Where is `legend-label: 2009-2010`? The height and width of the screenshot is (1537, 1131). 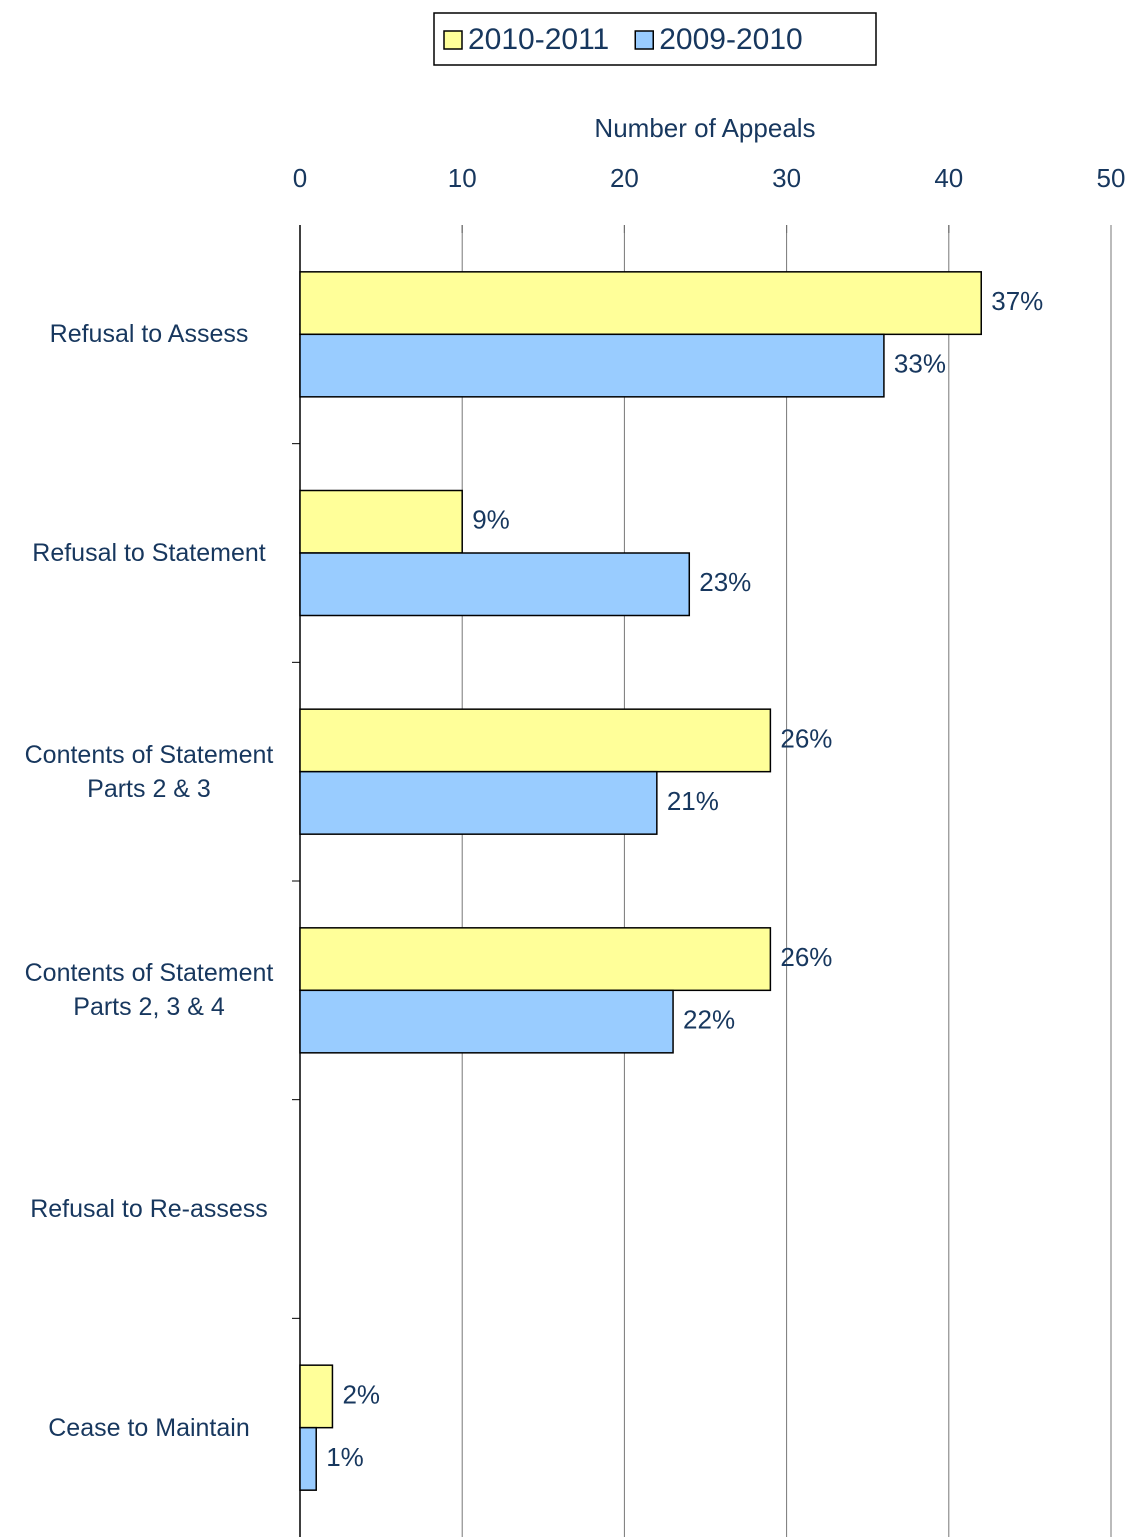
legend-label: 2009-2010 is located at coordinates (730, 39).